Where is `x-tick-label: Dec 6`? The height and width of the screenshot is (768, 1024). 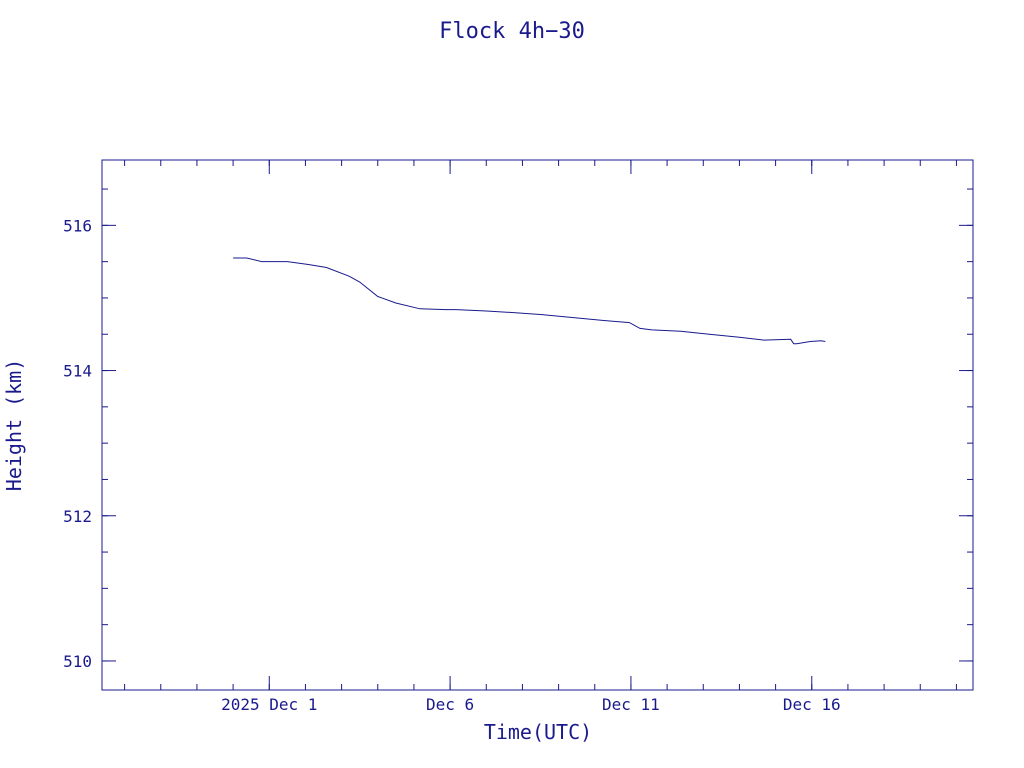 x-tick-label: Dec 6 is located at coordinates (450, 704).